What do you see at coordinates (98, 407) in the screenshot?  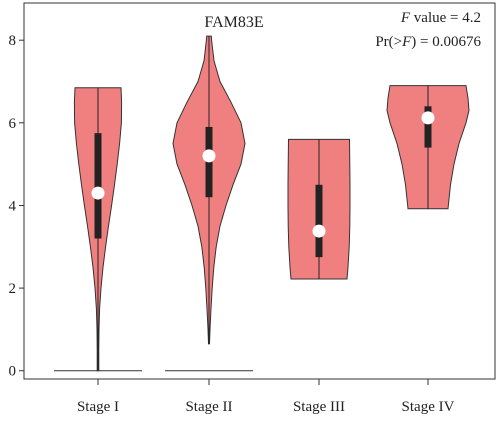 I see `x-tick-label-1: Stage I` at bounding box center [98, 407].